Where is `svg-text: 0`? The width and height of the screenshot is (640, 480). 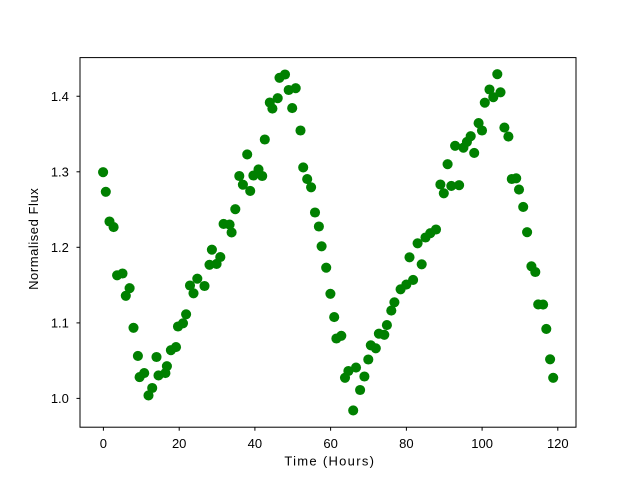 svg-text: 0 is located at coordinates (103, 443).